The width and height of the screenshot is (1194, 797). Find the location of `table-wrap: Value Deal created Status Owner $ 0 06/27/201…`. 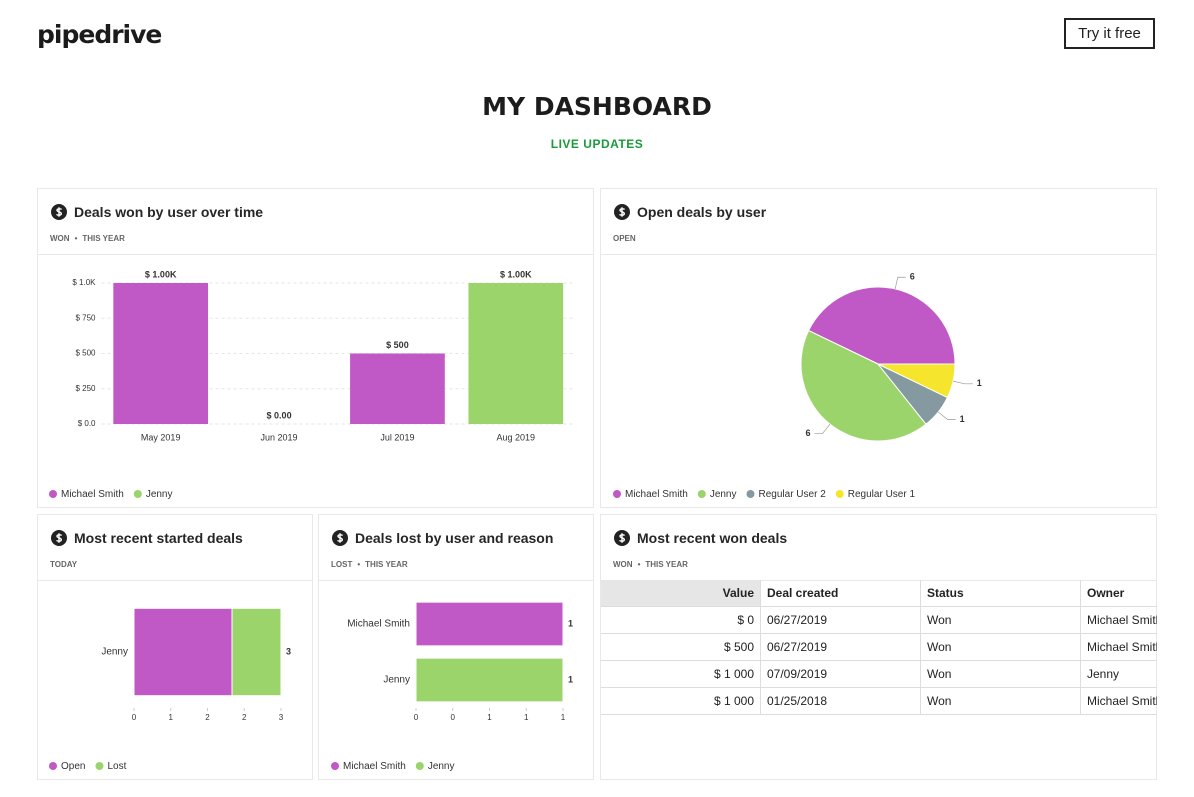

table-wrap: Value Deal created Status Owner $ 0 06/27/201… is located at coordinates (879, 647).